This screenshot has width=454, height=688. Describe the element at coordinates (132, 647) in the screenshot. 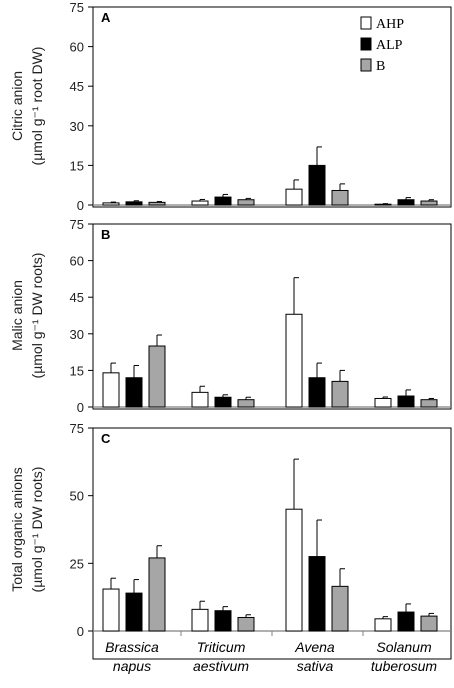

I see `x-category-label: Brassica` at that location.